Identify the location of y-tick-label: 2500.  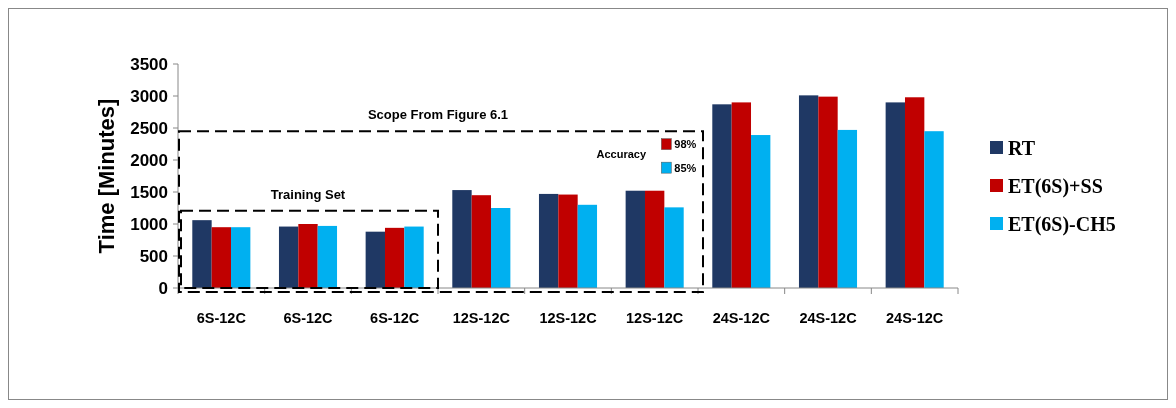
(149, 128).